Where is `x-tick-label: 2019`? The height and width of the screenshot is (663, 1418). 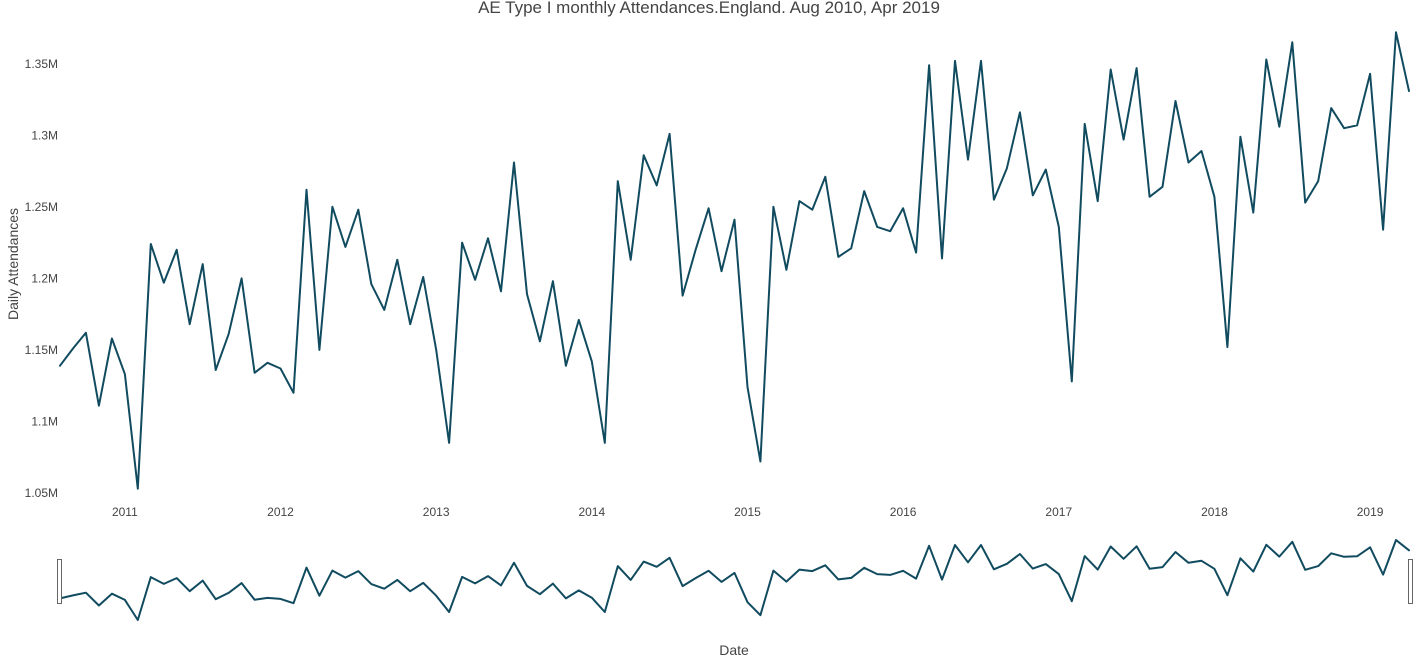 x-tick-label: 2019 is located at coordinates (1370, 512).